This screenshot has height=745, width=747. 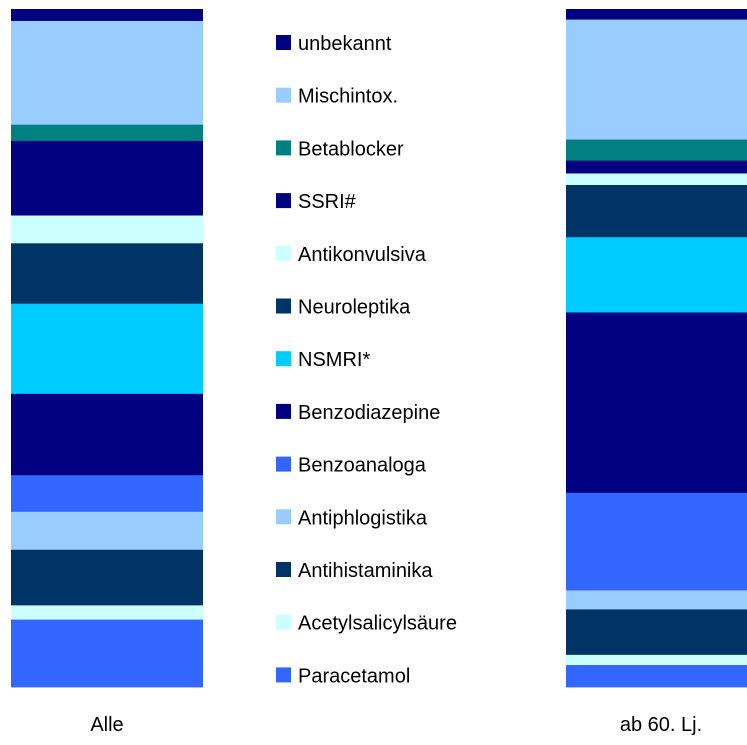 I want to click on bar-segment-ab-60-lj-neuroleptika, so click(x=656, y=211).